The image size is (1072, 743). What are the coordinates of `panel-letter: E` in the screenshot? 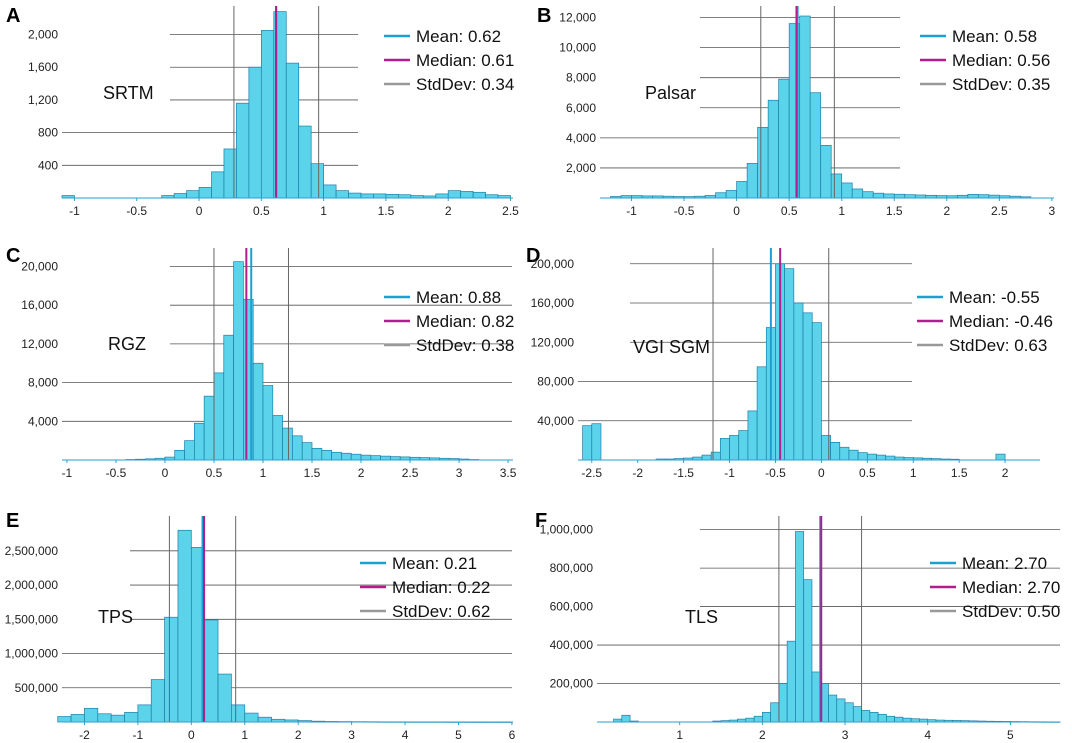 It's located at (12, 521).